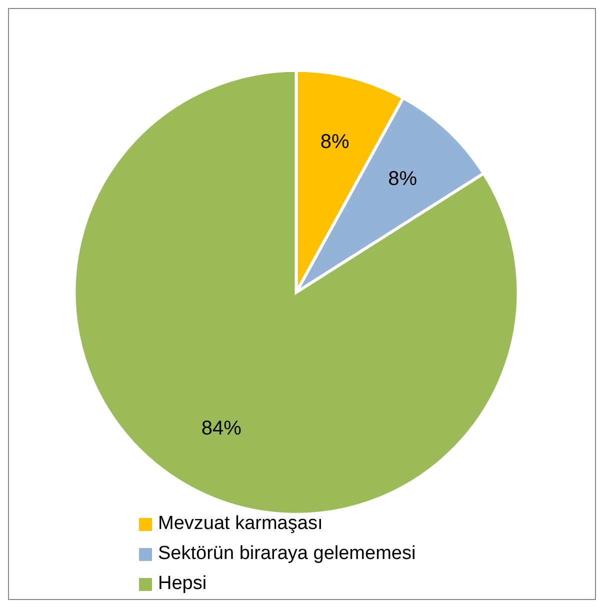 This screenshot has width=604, height=608. What do you see at coordinates (240, 524) in the screenshot?
I see `legend-label: Mevzuat karmaşası` at bounding box center [240, 524].